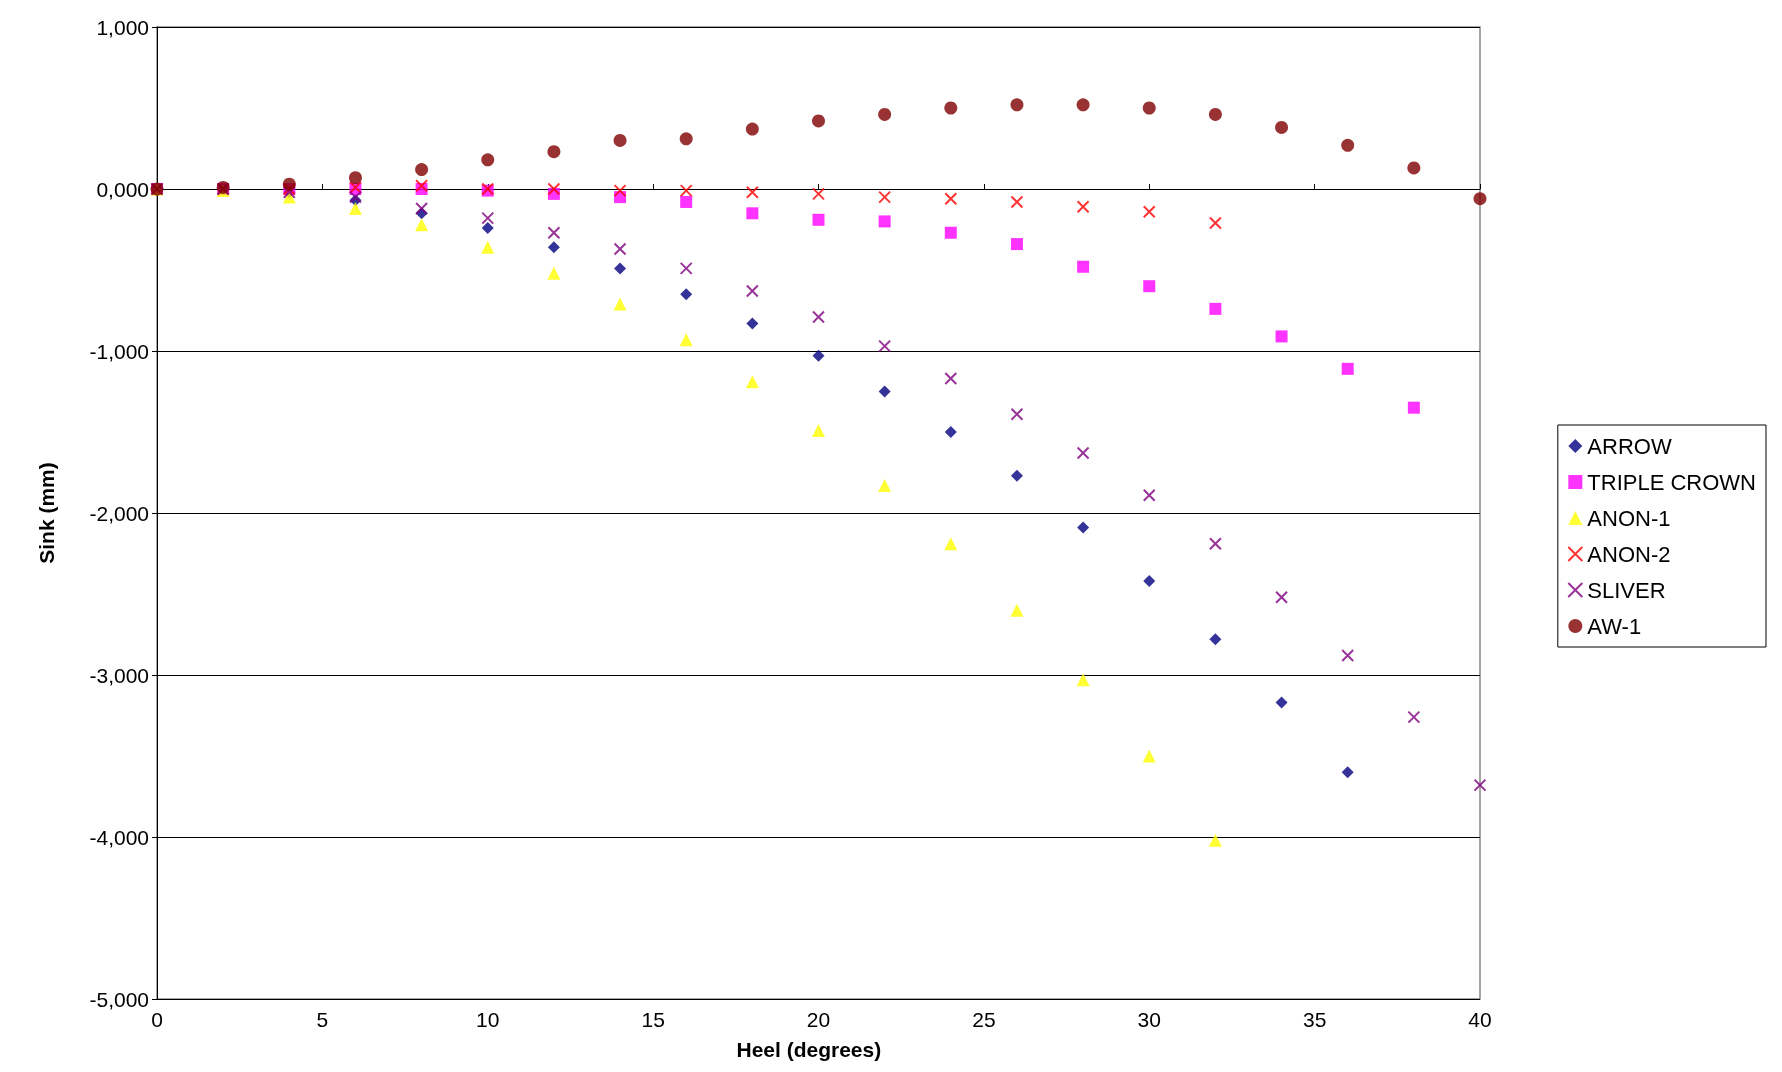 The width and height of the screenshot is (1782, 1072). Describe the element at coordinates (1672, 482) in the screenshot. I see `legend-label: TRIPLE CROWN` at that location.